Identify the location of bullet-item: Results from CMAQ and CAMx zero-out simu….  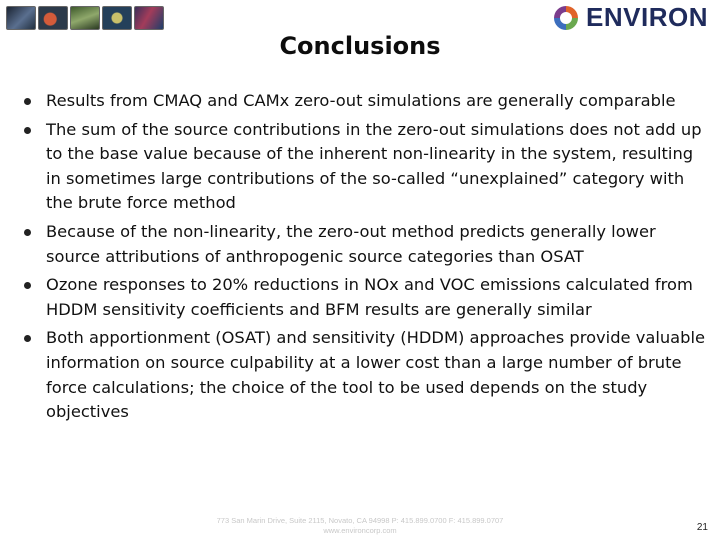
(367, 101).